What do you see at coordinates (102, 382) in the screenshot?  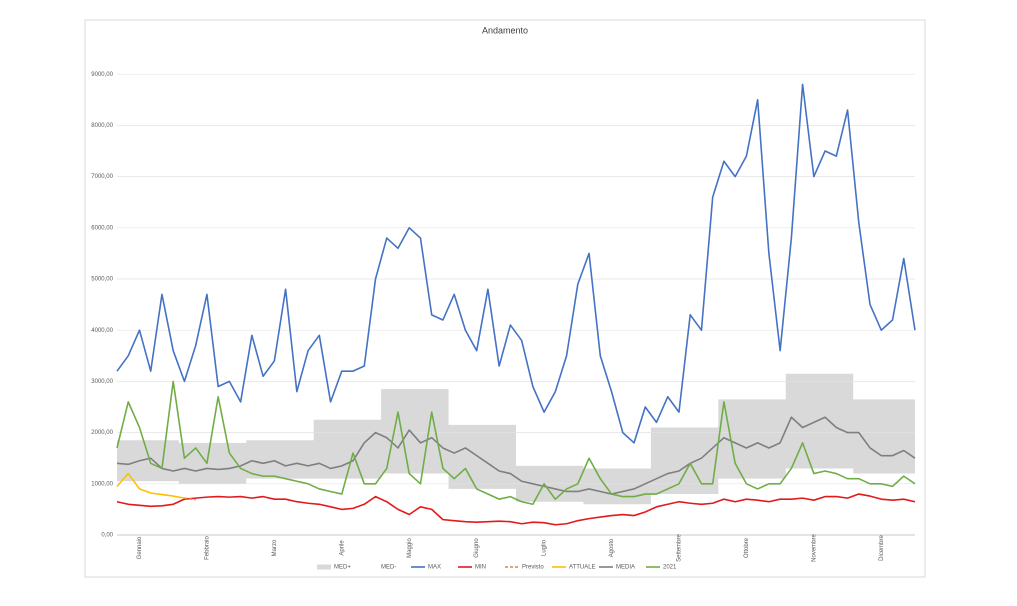 I see `y-tick-label: 3000,00` at bounding box center [102, 382].